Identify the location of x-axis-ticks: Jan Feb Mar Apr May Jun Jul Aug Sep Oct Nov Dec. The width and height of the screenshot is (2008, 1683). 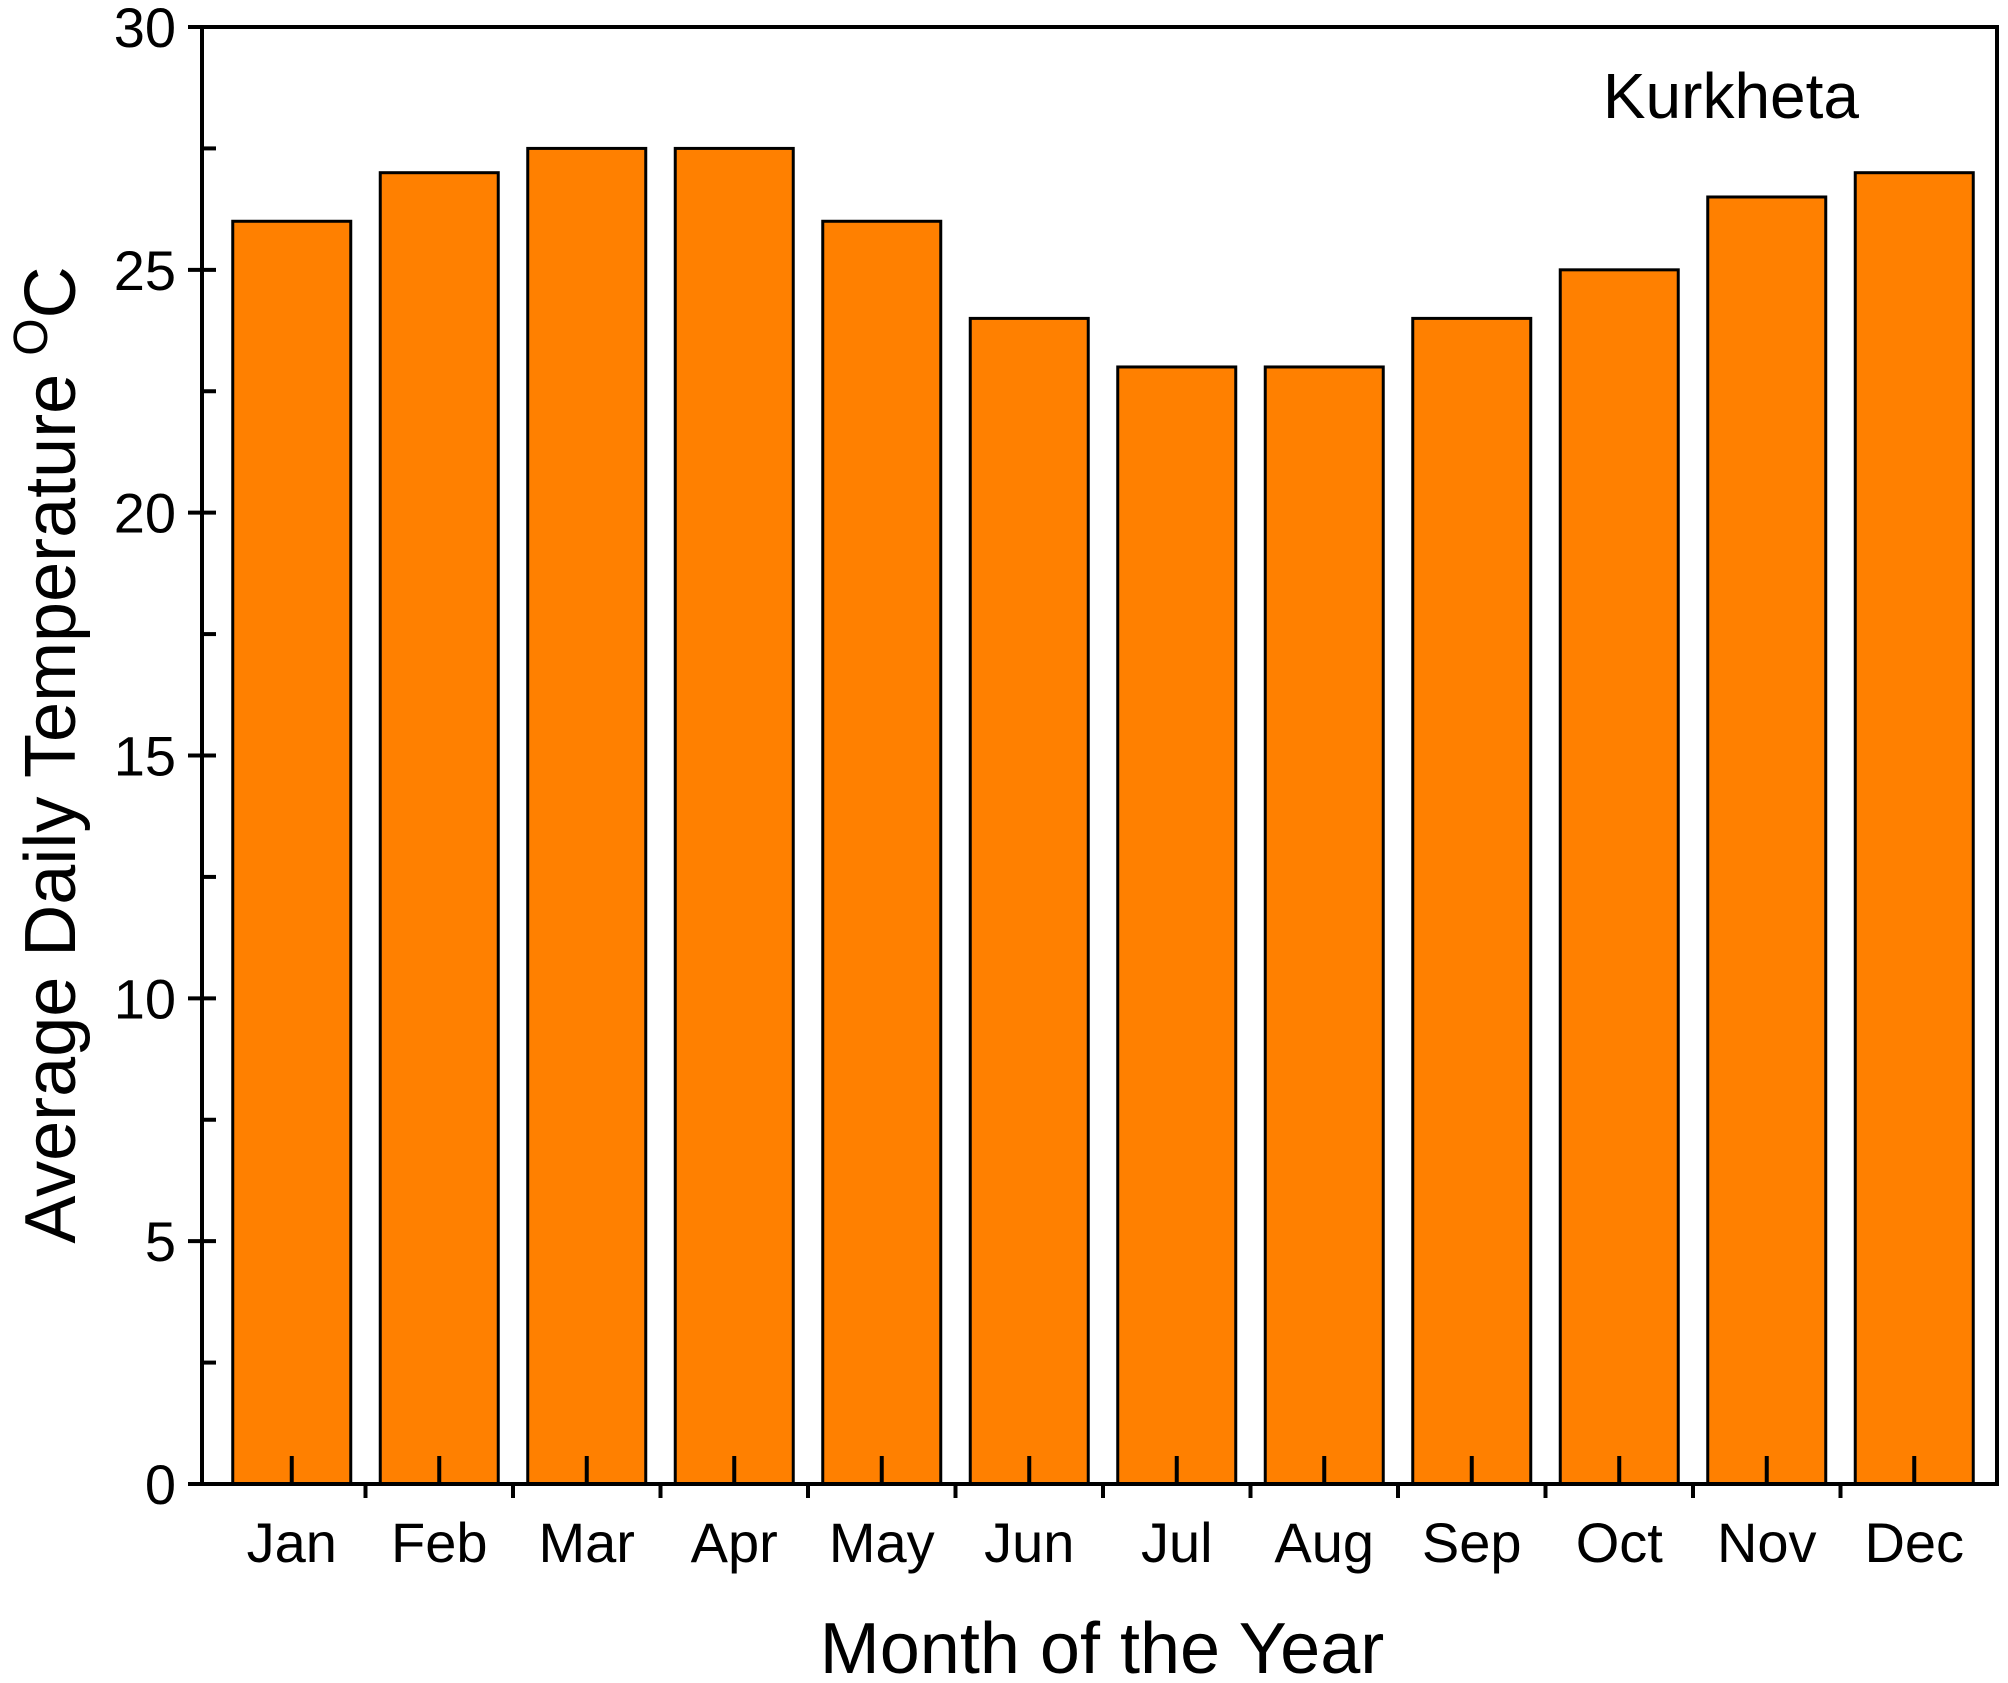
(1105, 1515).